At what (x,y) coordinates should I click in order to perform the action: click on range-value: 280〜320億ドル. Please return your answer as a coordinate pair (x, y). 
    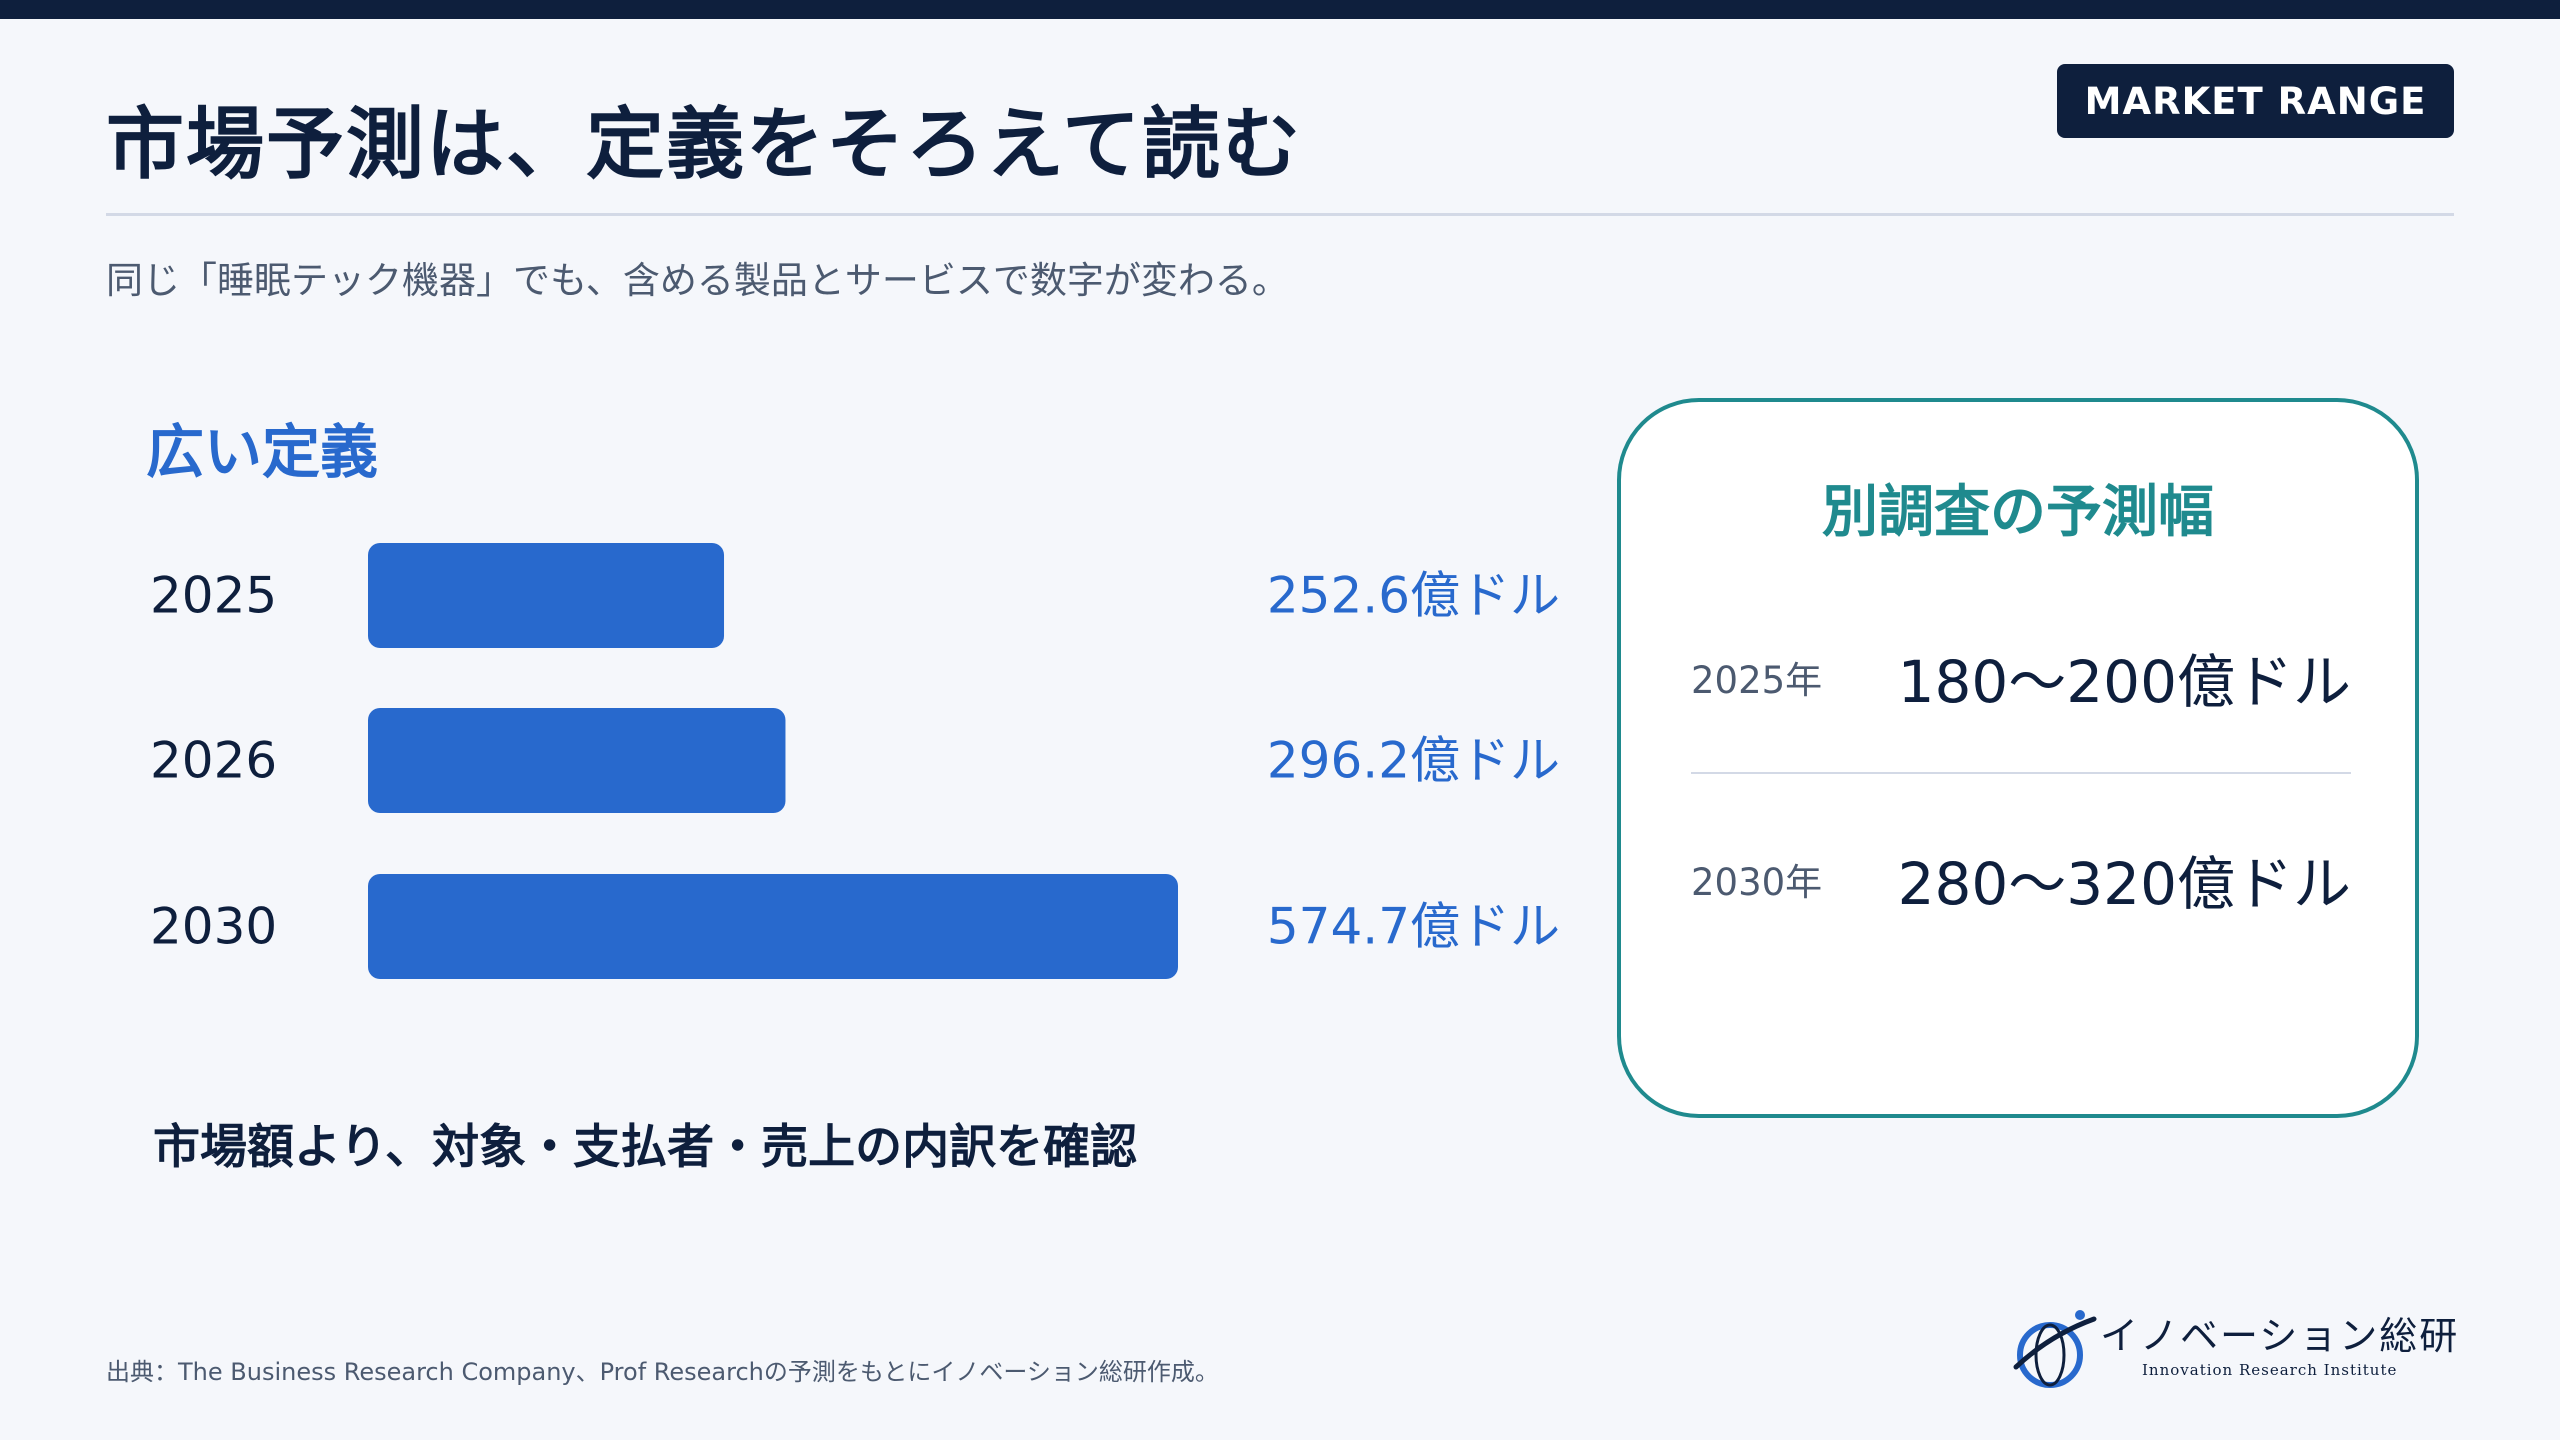
    Looking at the image, I should click on (2124, 884).